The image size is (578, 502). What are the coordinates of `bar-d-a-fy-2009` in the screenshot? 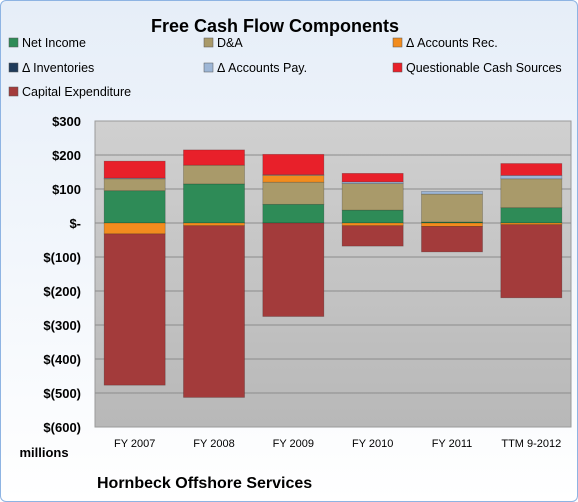 It's located at (293, 193).